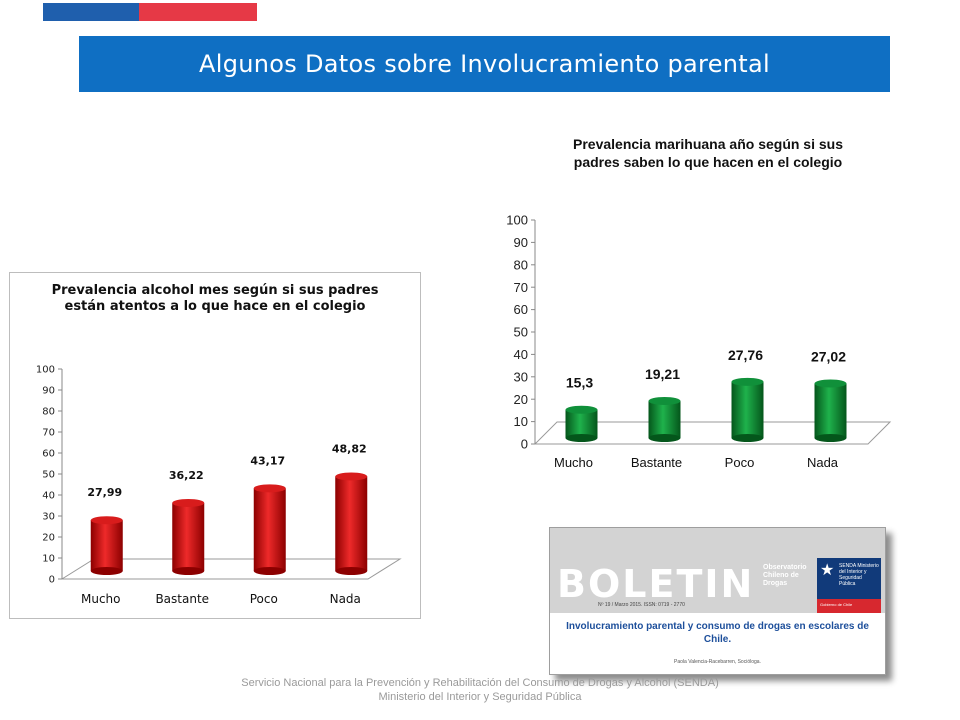 This screenshot has width=960, height=720. Describe the element at coordinates (708, 161) in the screenshot. I see `marihuana-chart-title-line-2: padres saben lo que hacen en el colegio` at that location.